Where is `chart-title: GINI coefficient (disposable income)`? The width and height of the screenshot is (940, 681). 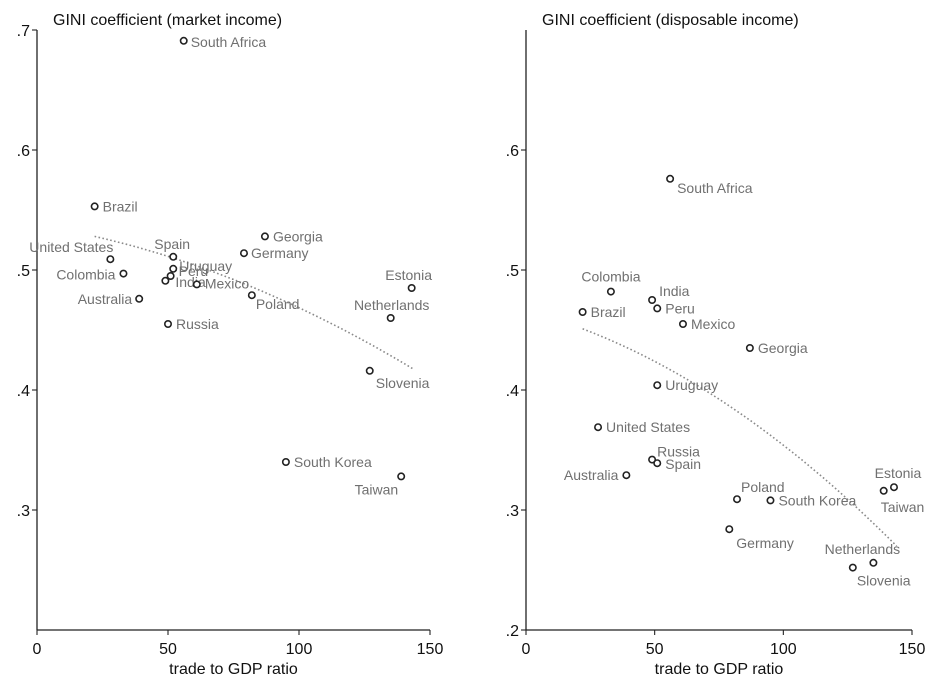
chart-title: GINI coefficient (disposable income) is located at coordinates (670, 20).